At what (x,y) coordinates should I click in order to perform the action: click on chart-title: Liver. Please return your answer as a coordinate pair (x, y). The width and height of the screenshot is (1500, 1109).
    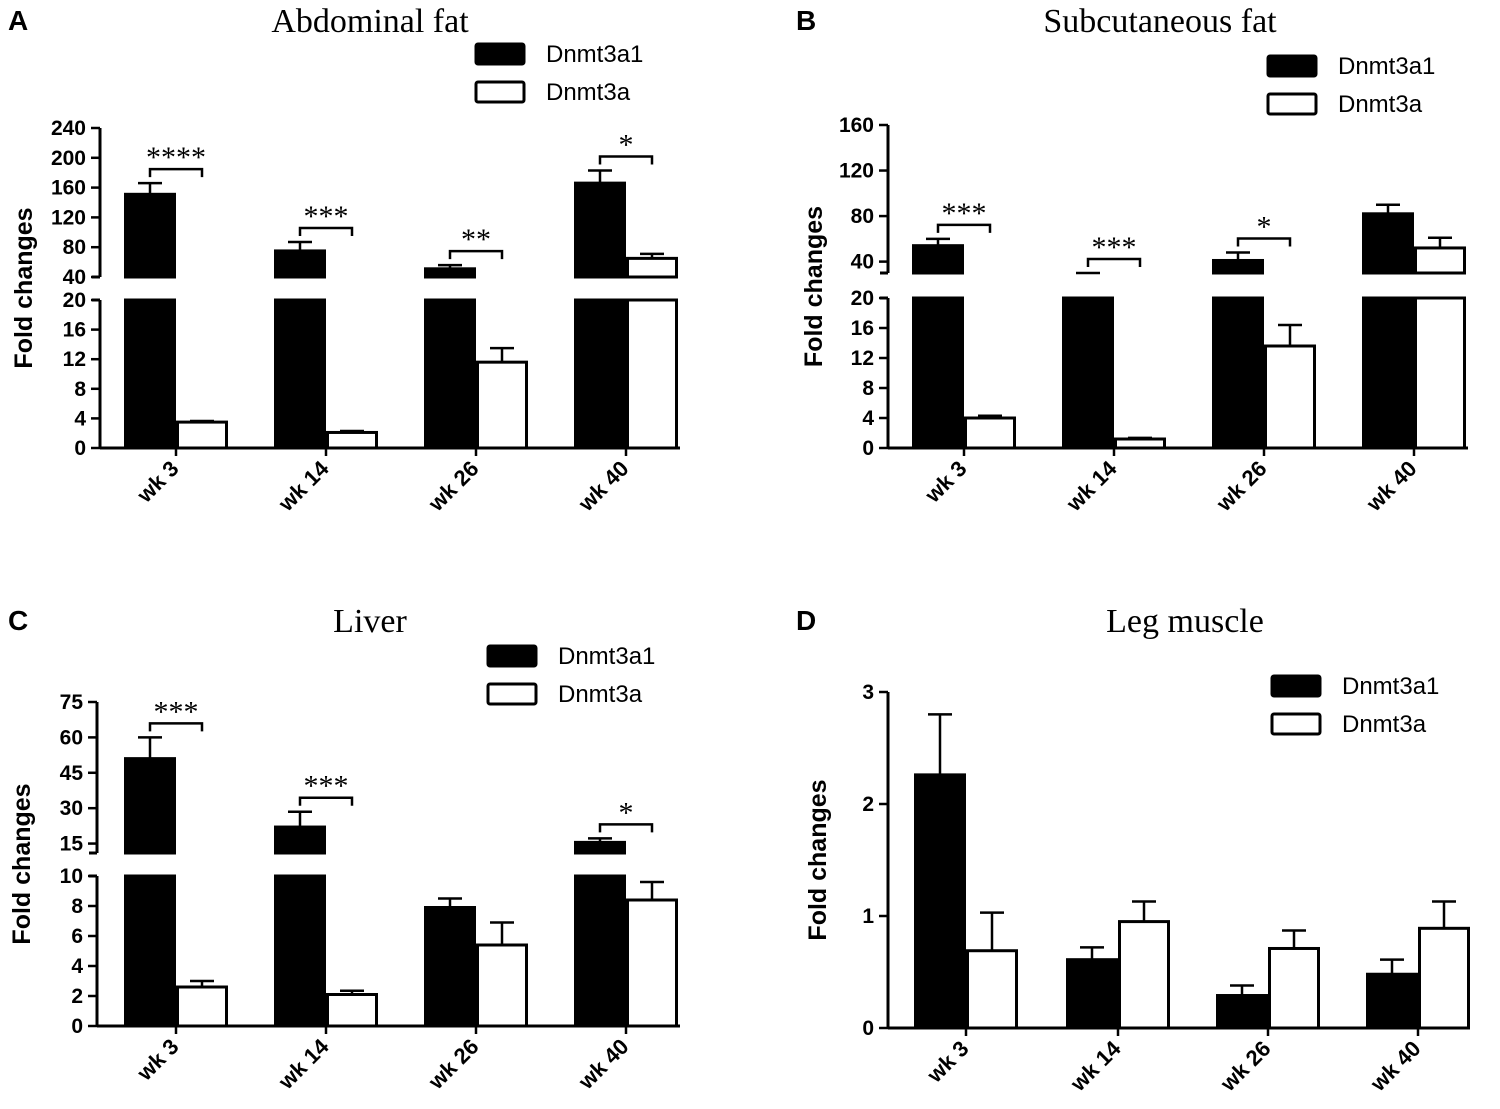
    Looking at the image, I should click on (370, 621).